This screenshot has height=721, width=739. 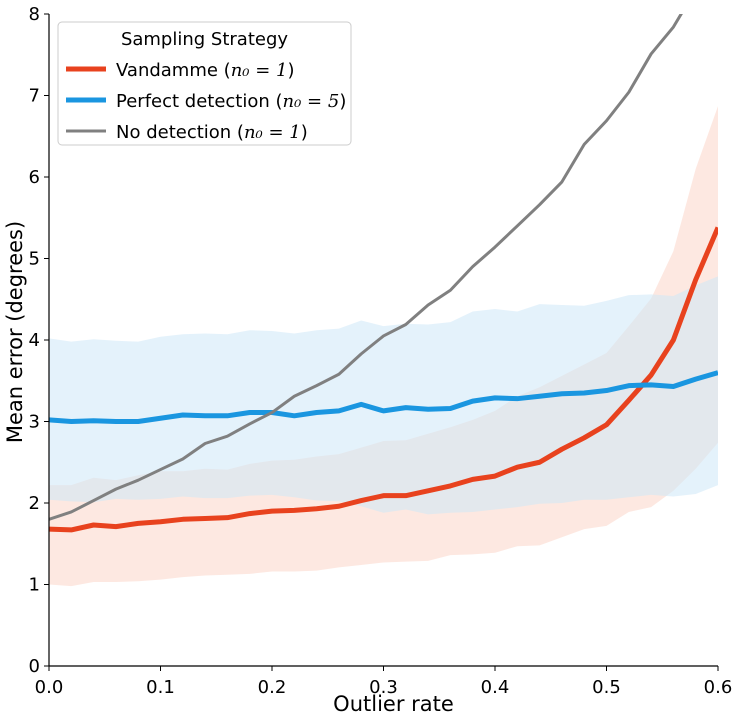 What do you see at coordinates (718, 687) in the screenshot?
I see `x-tick-label: 0.6` at bounding box center [718, 687].